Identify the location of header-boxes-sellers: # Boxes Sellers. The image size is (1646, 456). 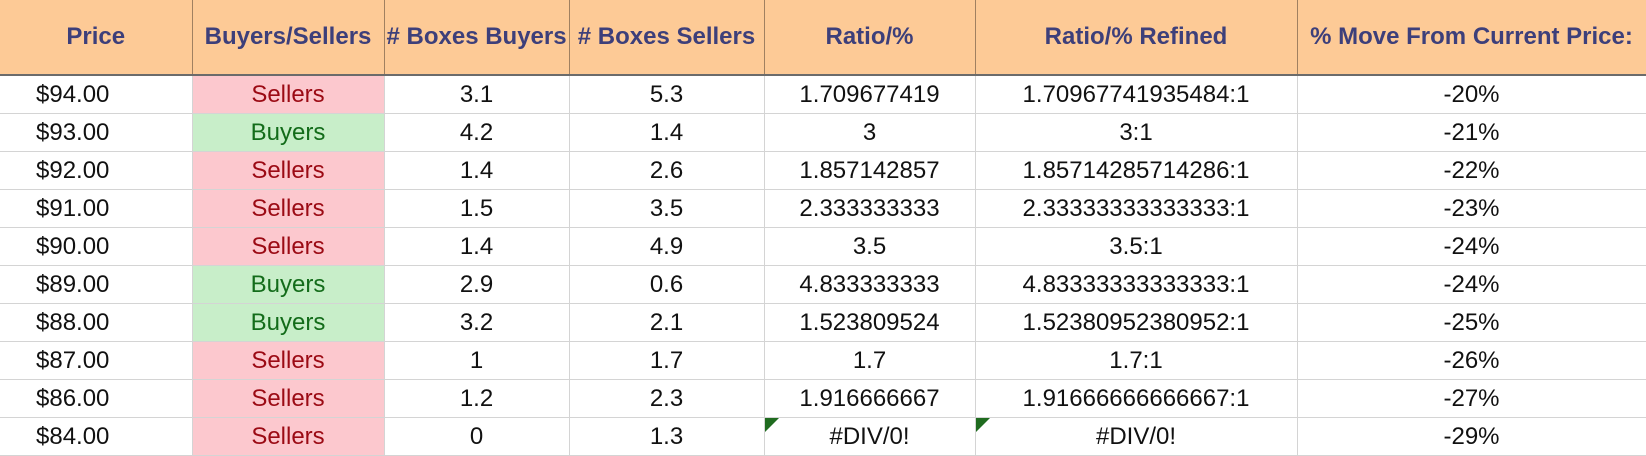
(667, 38).